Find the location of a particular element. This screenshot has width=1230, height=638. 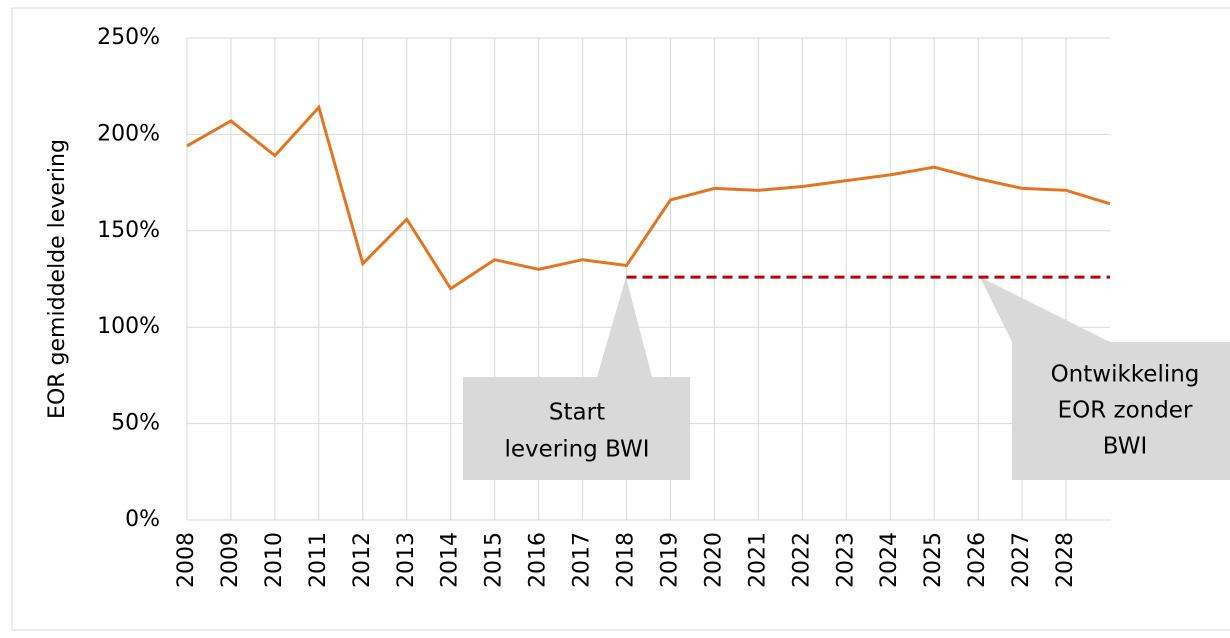

x-tick-label: 2008 is located at coordinates (186, 560).